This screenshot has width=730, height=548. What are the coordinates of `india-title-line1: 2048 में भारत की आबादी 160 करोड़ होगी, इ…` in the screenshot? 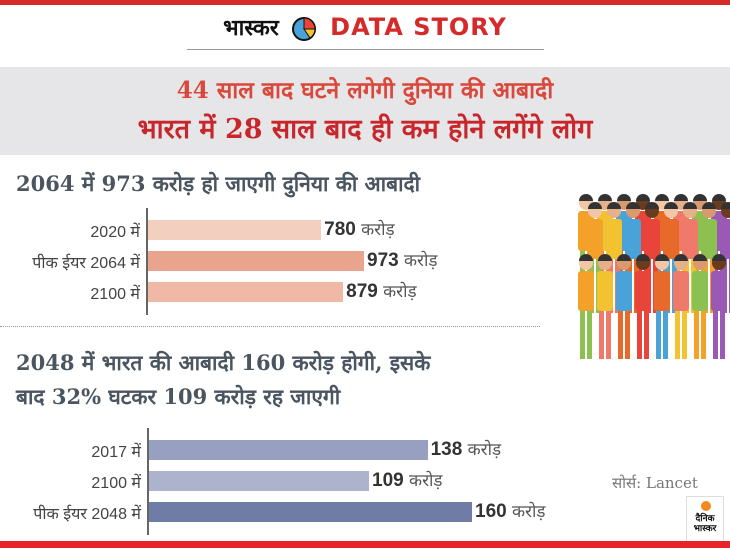 It's located at (223, 362).